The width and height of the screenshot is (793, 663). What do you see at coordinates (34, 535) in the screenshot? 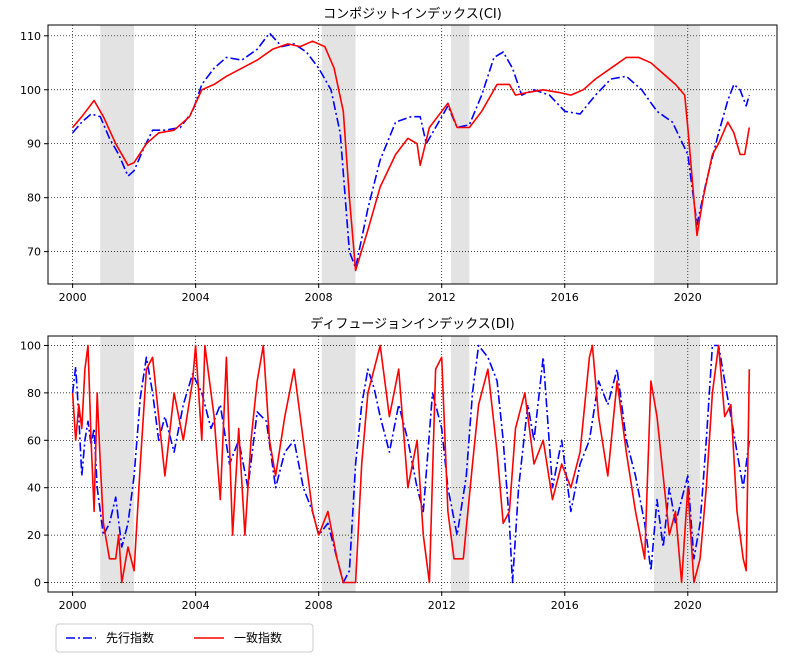
I see `y-tick-label: 20` at bounding box center [34, 535].